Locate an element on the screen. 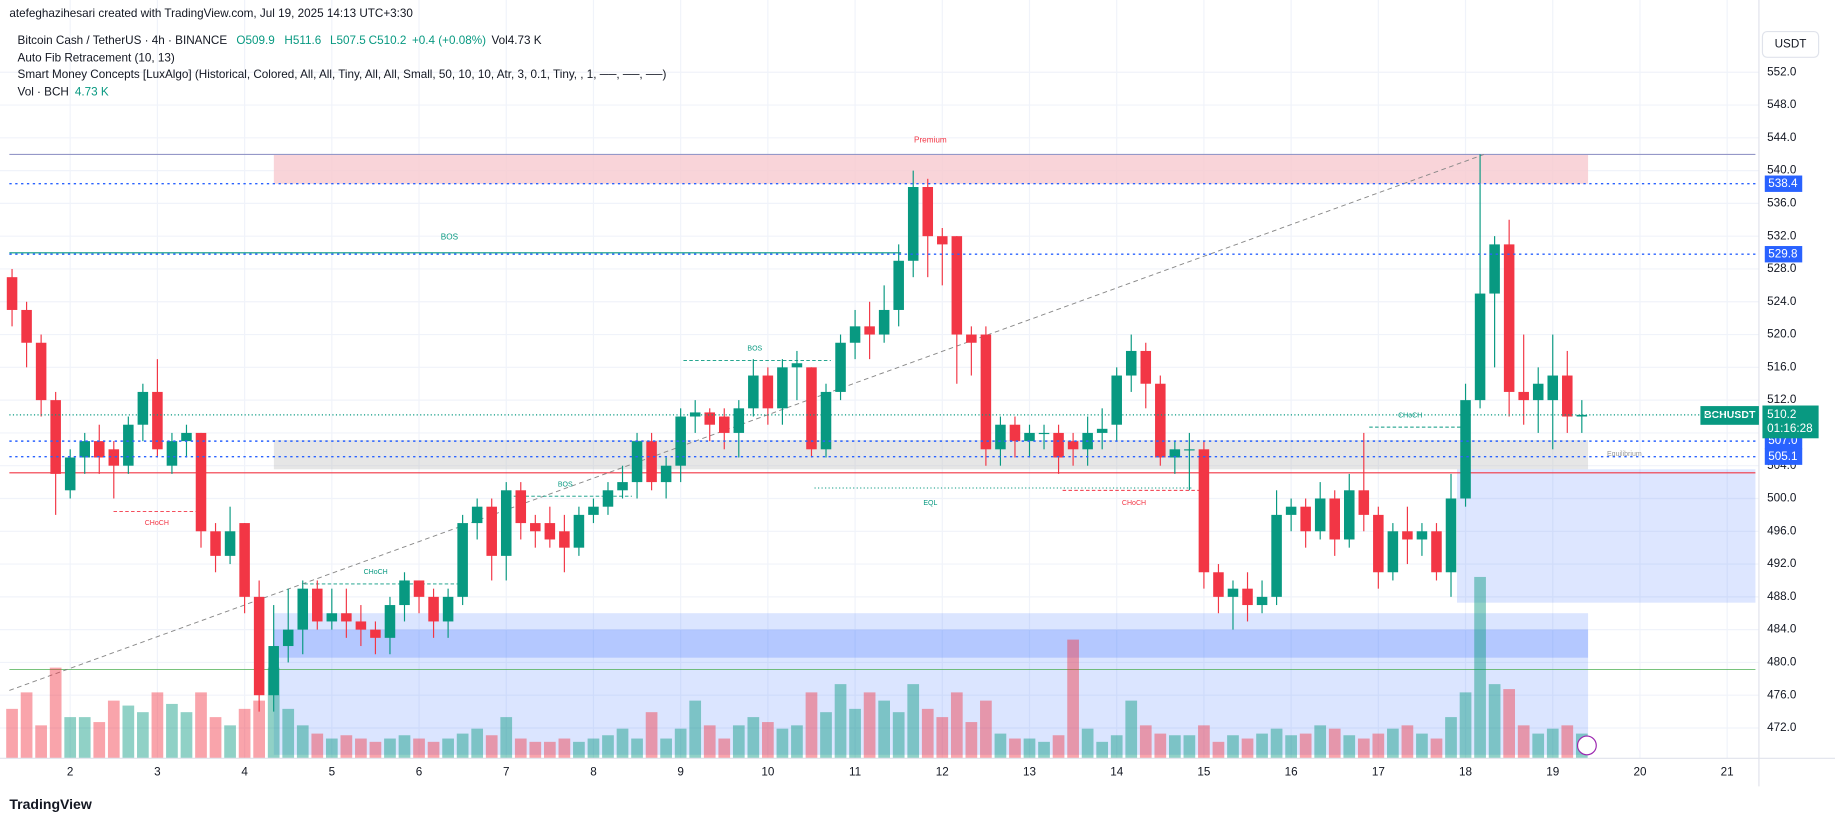 The height and width of the screenshot is (822, 1835). price-label: 538.4 is located at coordinates (1783, 183).